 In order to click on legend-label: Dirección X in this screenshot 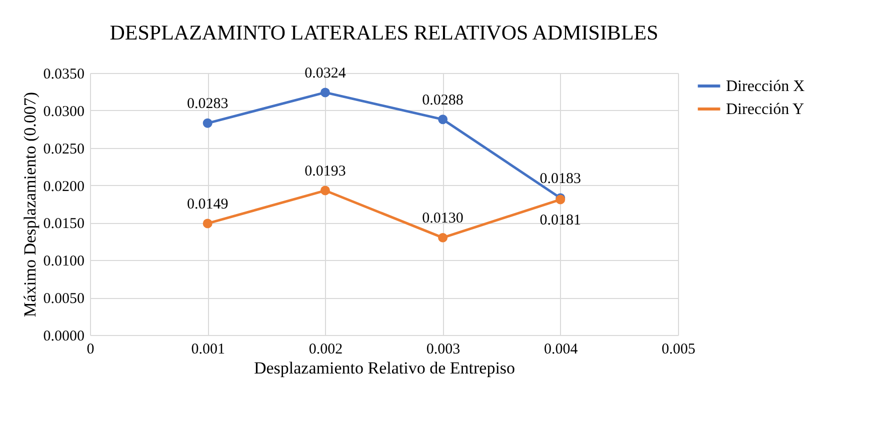, I will do `click(766, 86)`.